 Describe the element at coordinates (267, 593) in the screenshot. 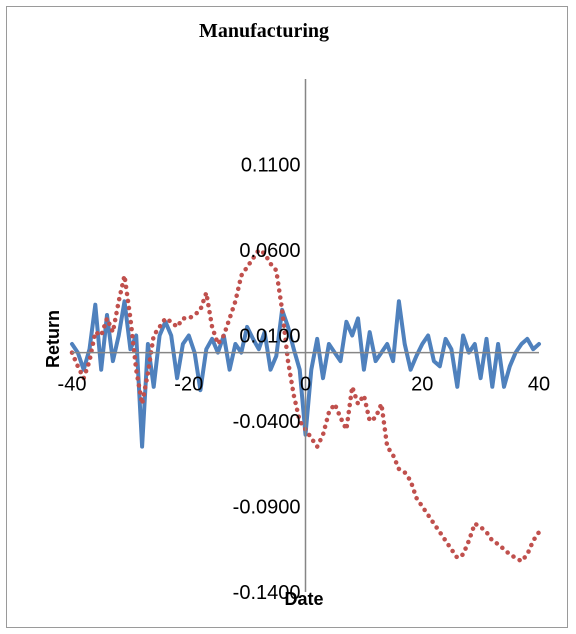

I see `y-tick-label: -0.1400` at that location.